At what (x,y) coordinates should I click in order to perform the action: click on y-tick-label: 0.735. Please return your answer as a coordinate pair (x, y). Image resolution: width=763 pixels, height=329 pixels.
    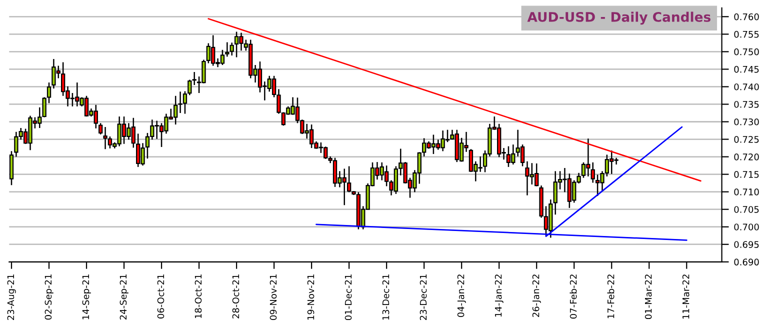
    Looking at the image, I should click on (746, 104).